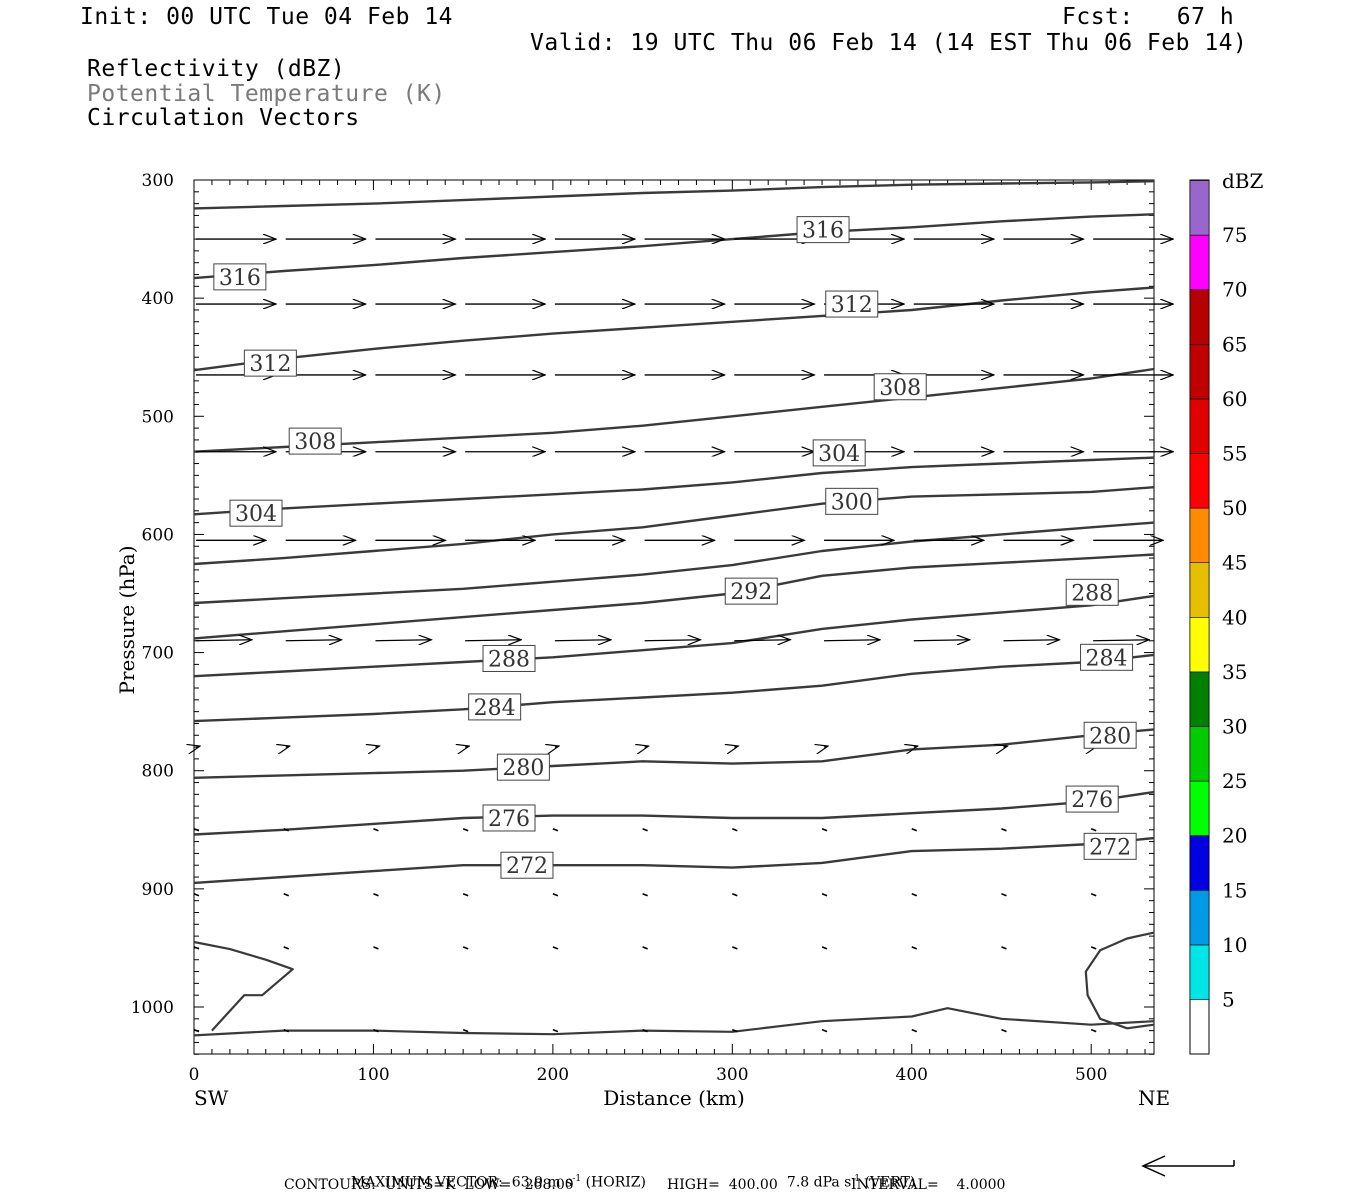  Describe the element at coordinates (847, 1174) in the screenshot. I see `max-vector-vert: 7.8 dPa s-1 (VERT)` at that location.